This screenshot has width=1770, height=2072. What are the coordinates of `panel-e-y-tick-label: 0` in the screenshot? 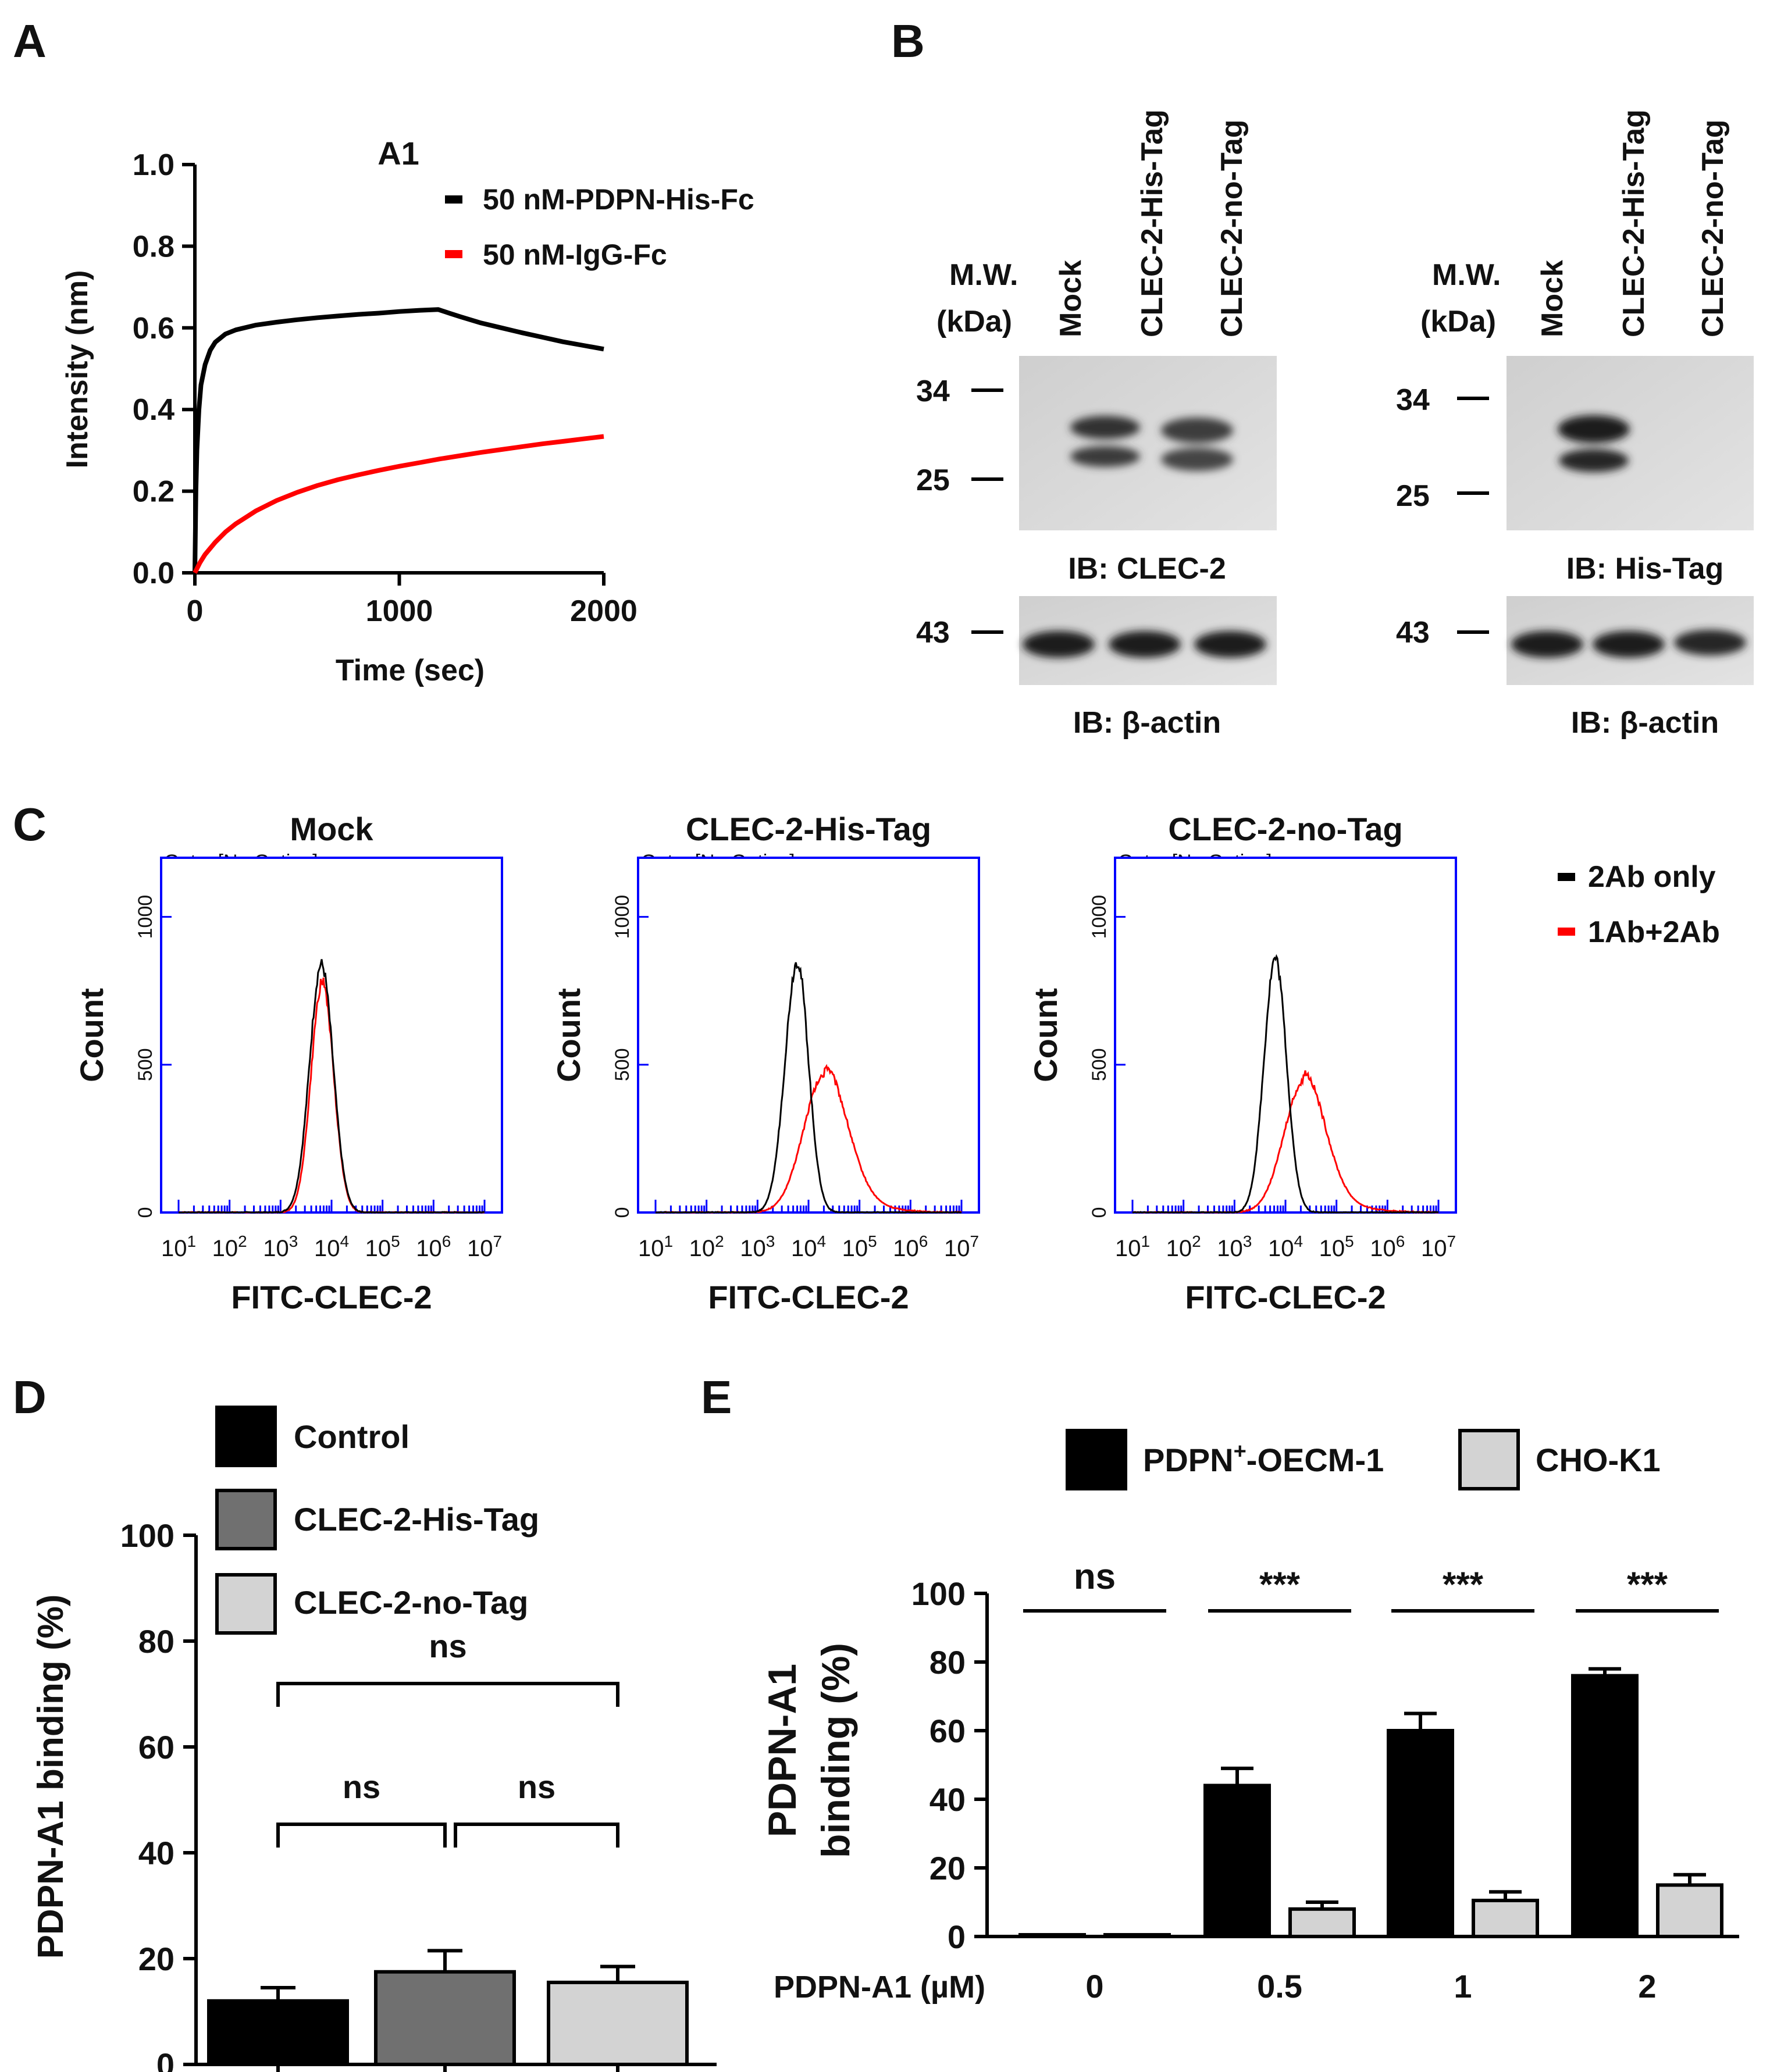 It's located at (957, 1936).